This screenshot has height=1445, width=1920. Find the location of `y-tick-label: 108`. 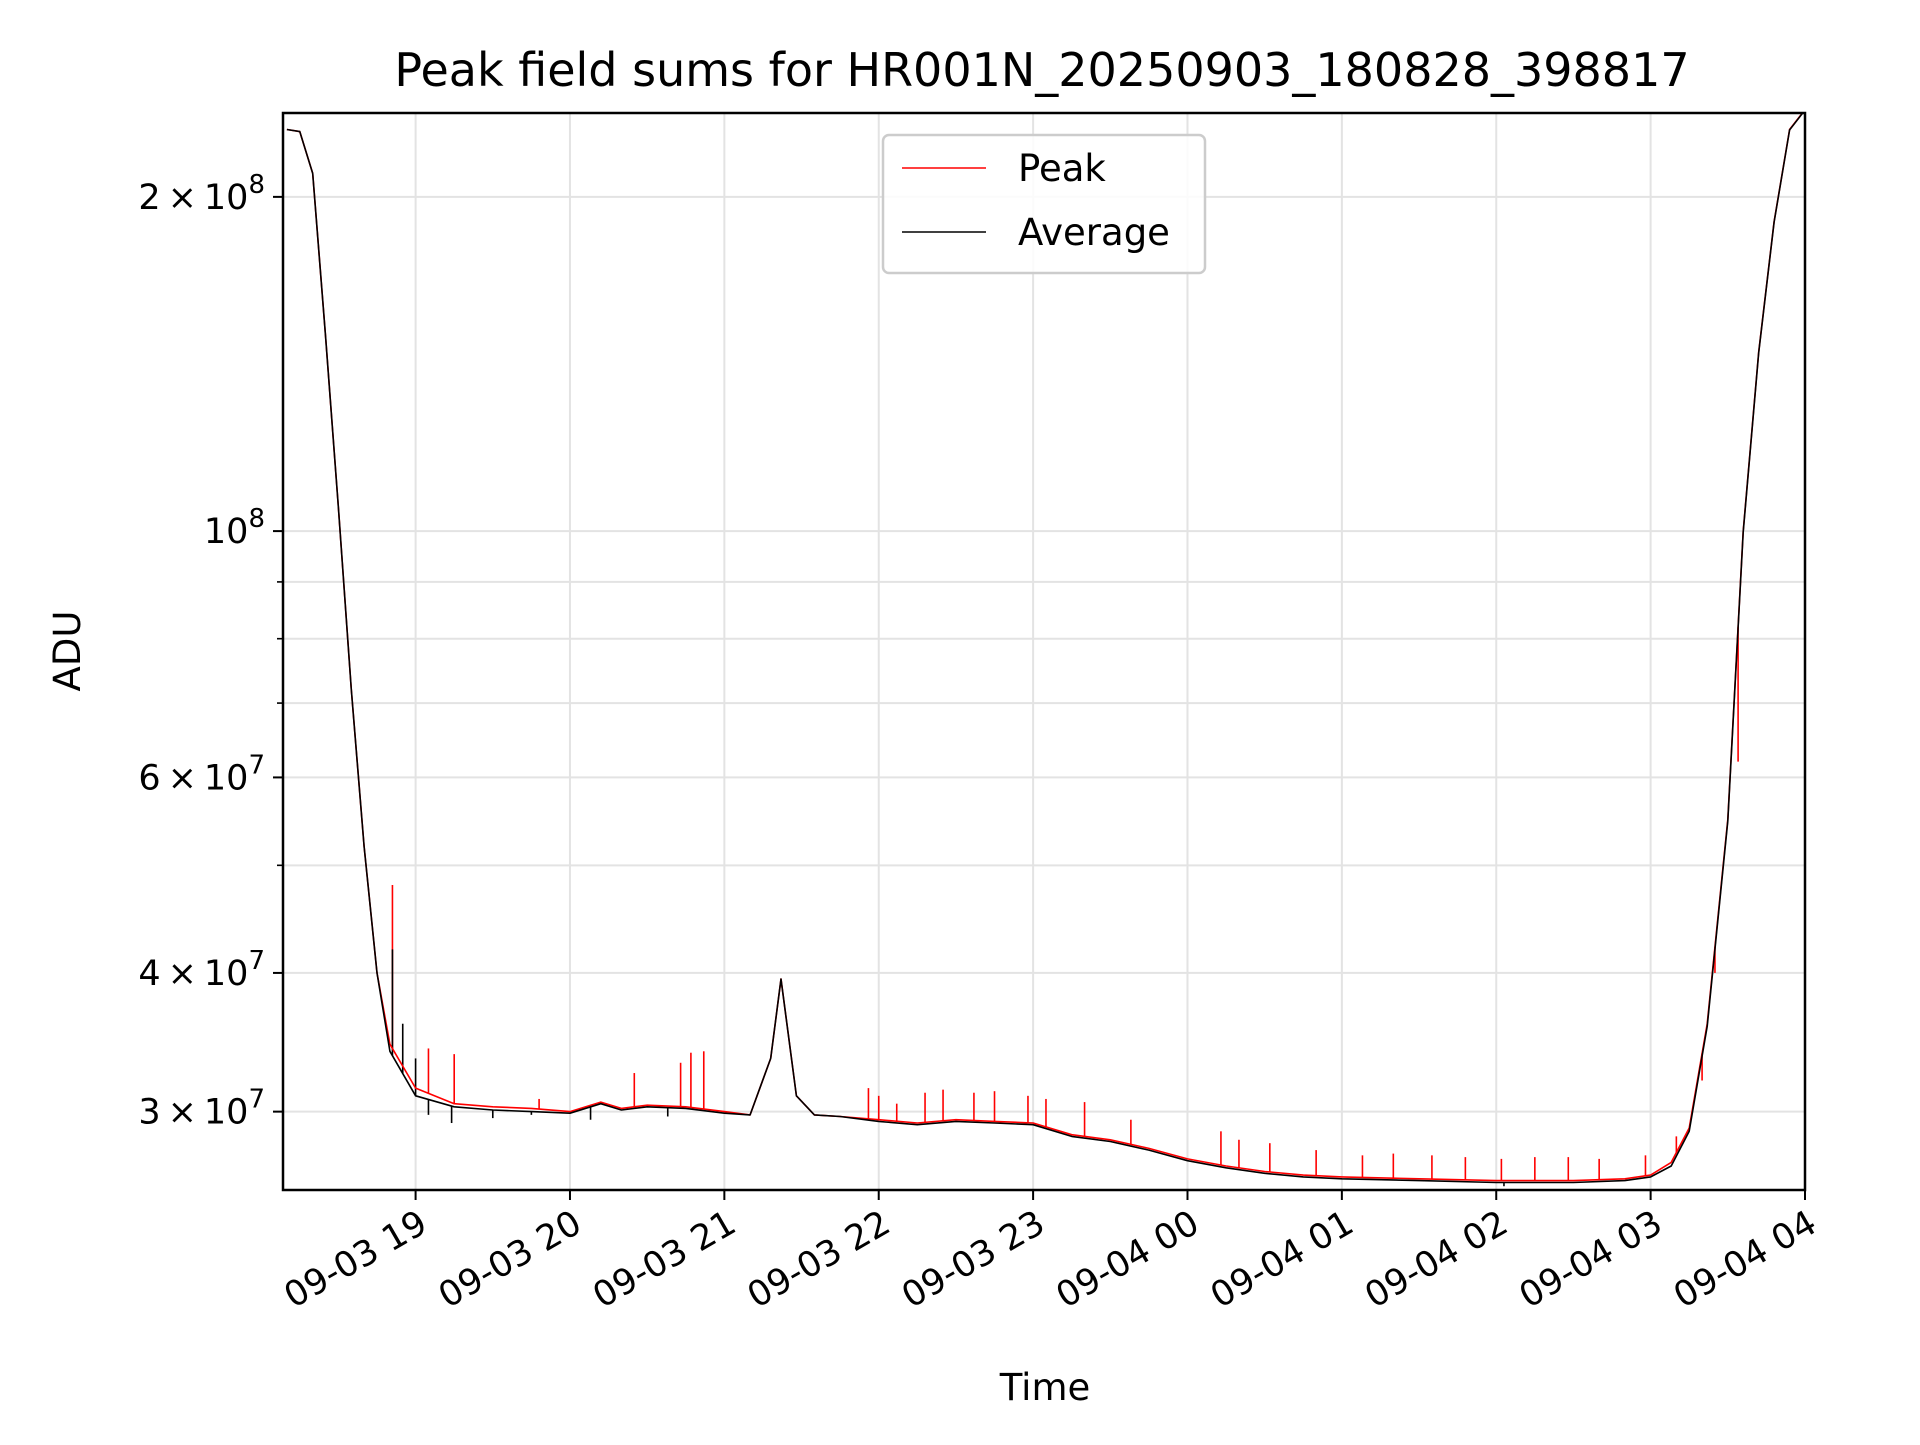

y-tick-label: 108 is located at coordinates (234, 528).